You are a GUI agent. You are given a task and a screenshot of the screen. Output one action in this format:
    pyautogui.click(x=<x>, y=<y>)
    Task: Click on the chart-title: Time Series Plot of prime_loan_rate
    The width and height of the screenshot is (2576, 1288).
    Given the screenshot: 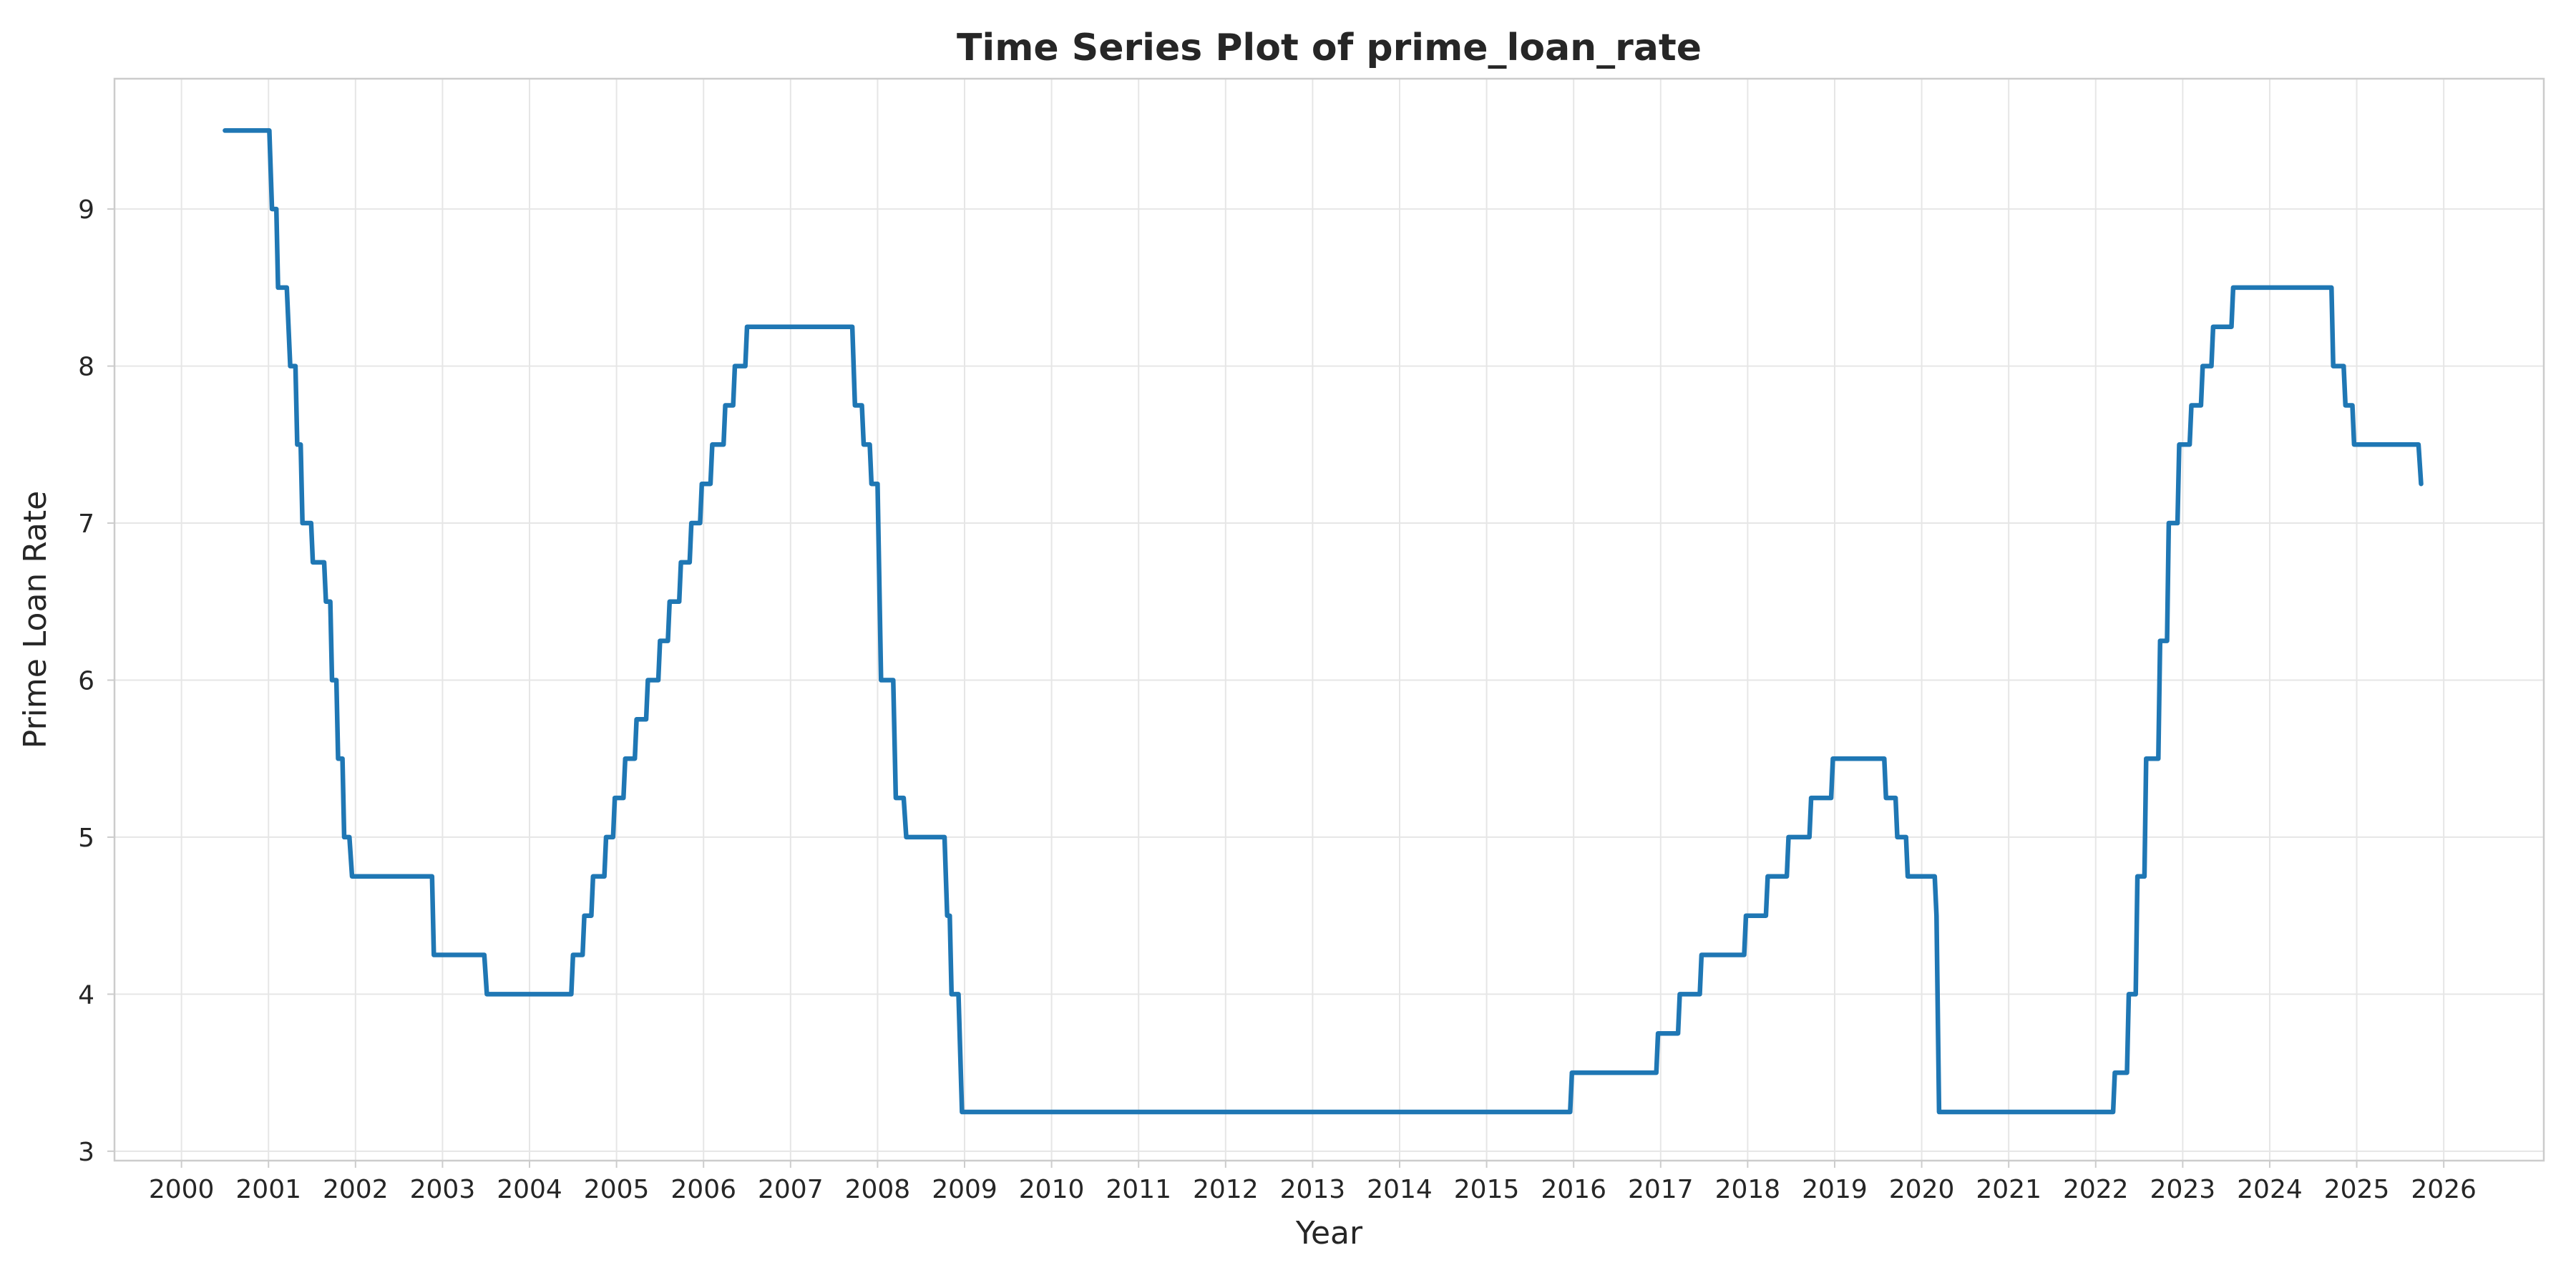 What is the action you would take?
    pyautogui.click(x=1329, y=48)
    